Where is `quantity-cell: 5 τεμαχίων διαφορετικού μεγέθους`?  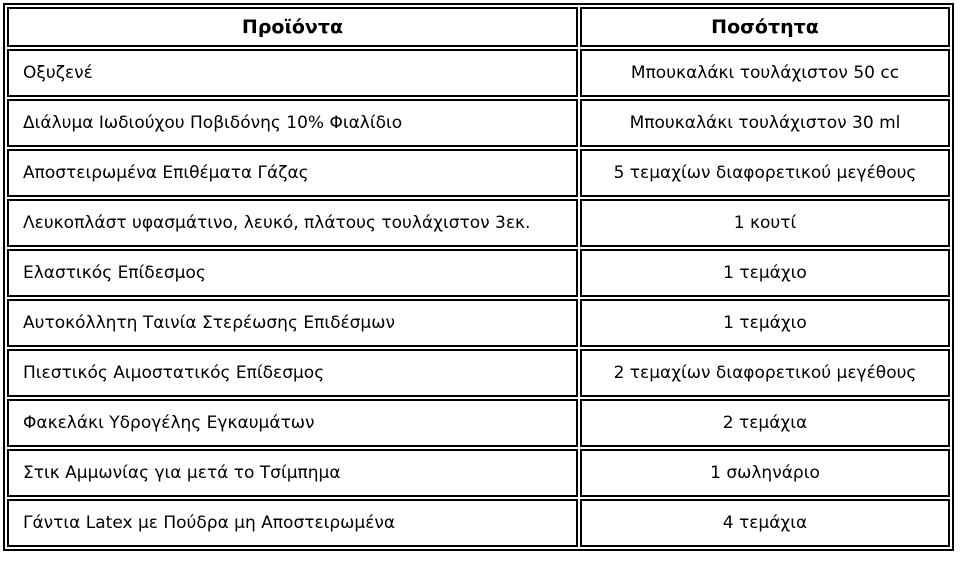
quantity-cell: 5 τεμαχίων διαφορετικού μεγέθους is located at coordinates (765, 173).